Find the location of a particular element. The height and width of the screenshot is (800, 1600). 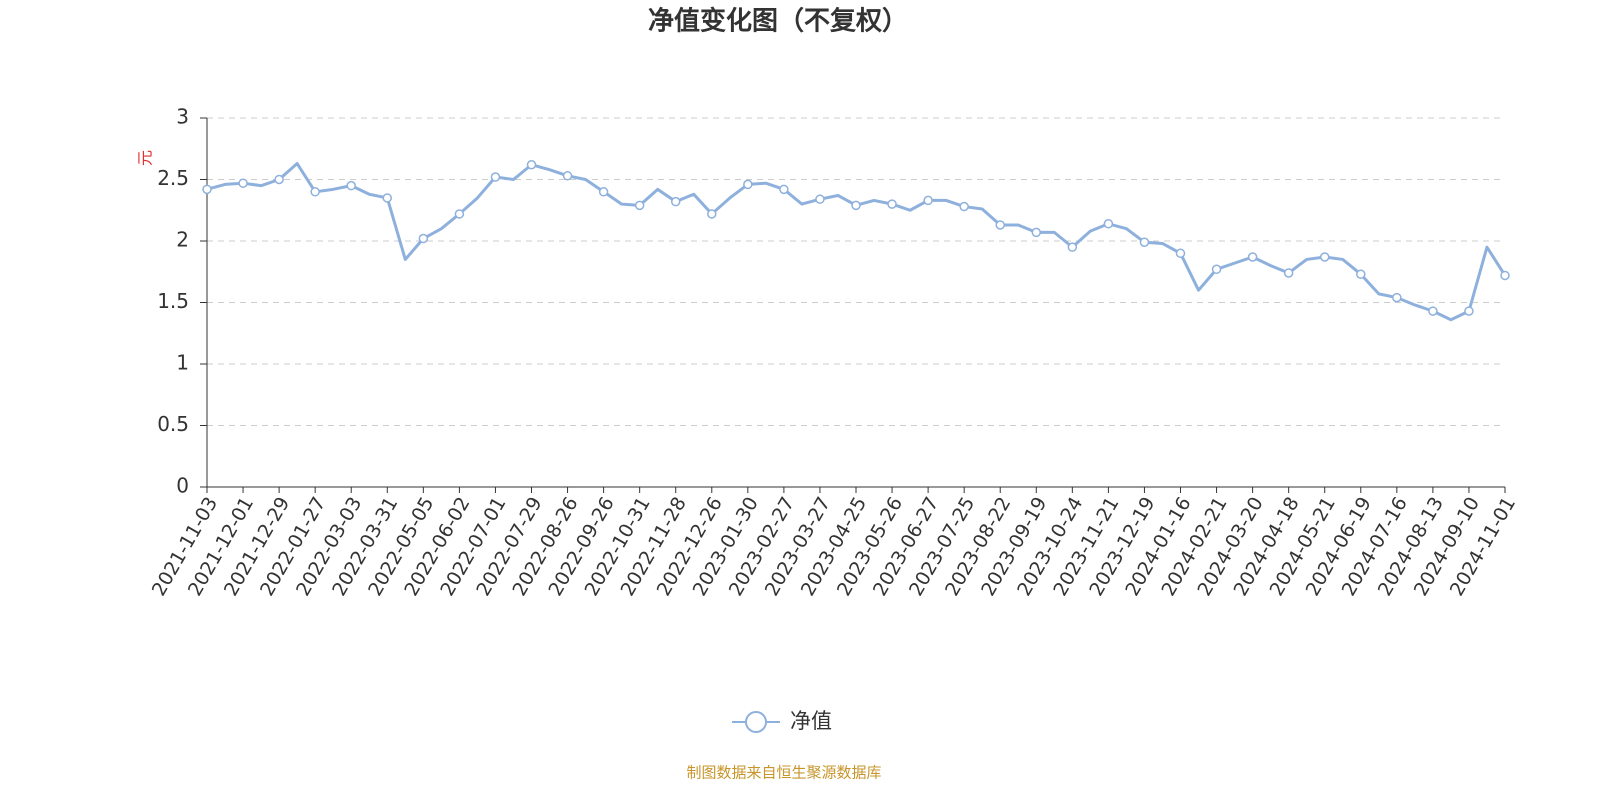

source-note: 制图数据来自恒生聚源数据库 is located at coordinates (783, 773).